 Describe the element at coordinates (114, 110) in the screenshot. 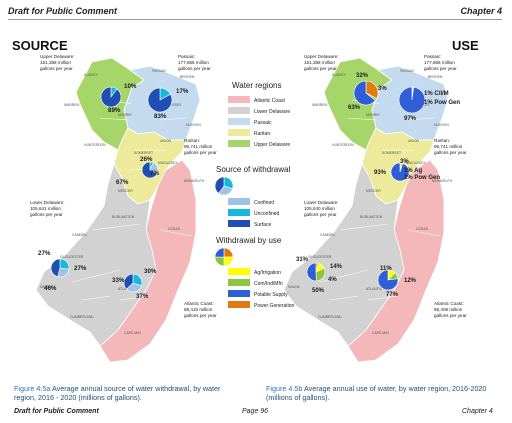

I see `pie-label: 89%` at that location.